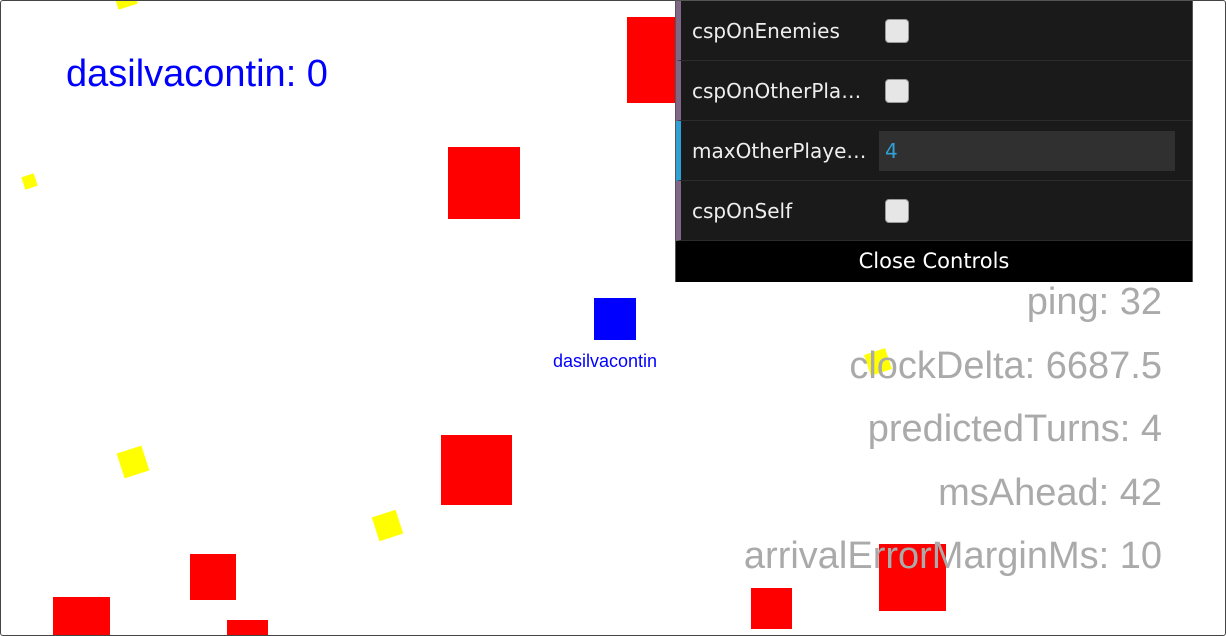 The width and height of the screenshot is (1226, 636). What do you see at coordinates (1005, 366) in the screenshot?
I see `clock-delta-stat: clockDelta: 6687.5` at bounding box center [1005, 366].